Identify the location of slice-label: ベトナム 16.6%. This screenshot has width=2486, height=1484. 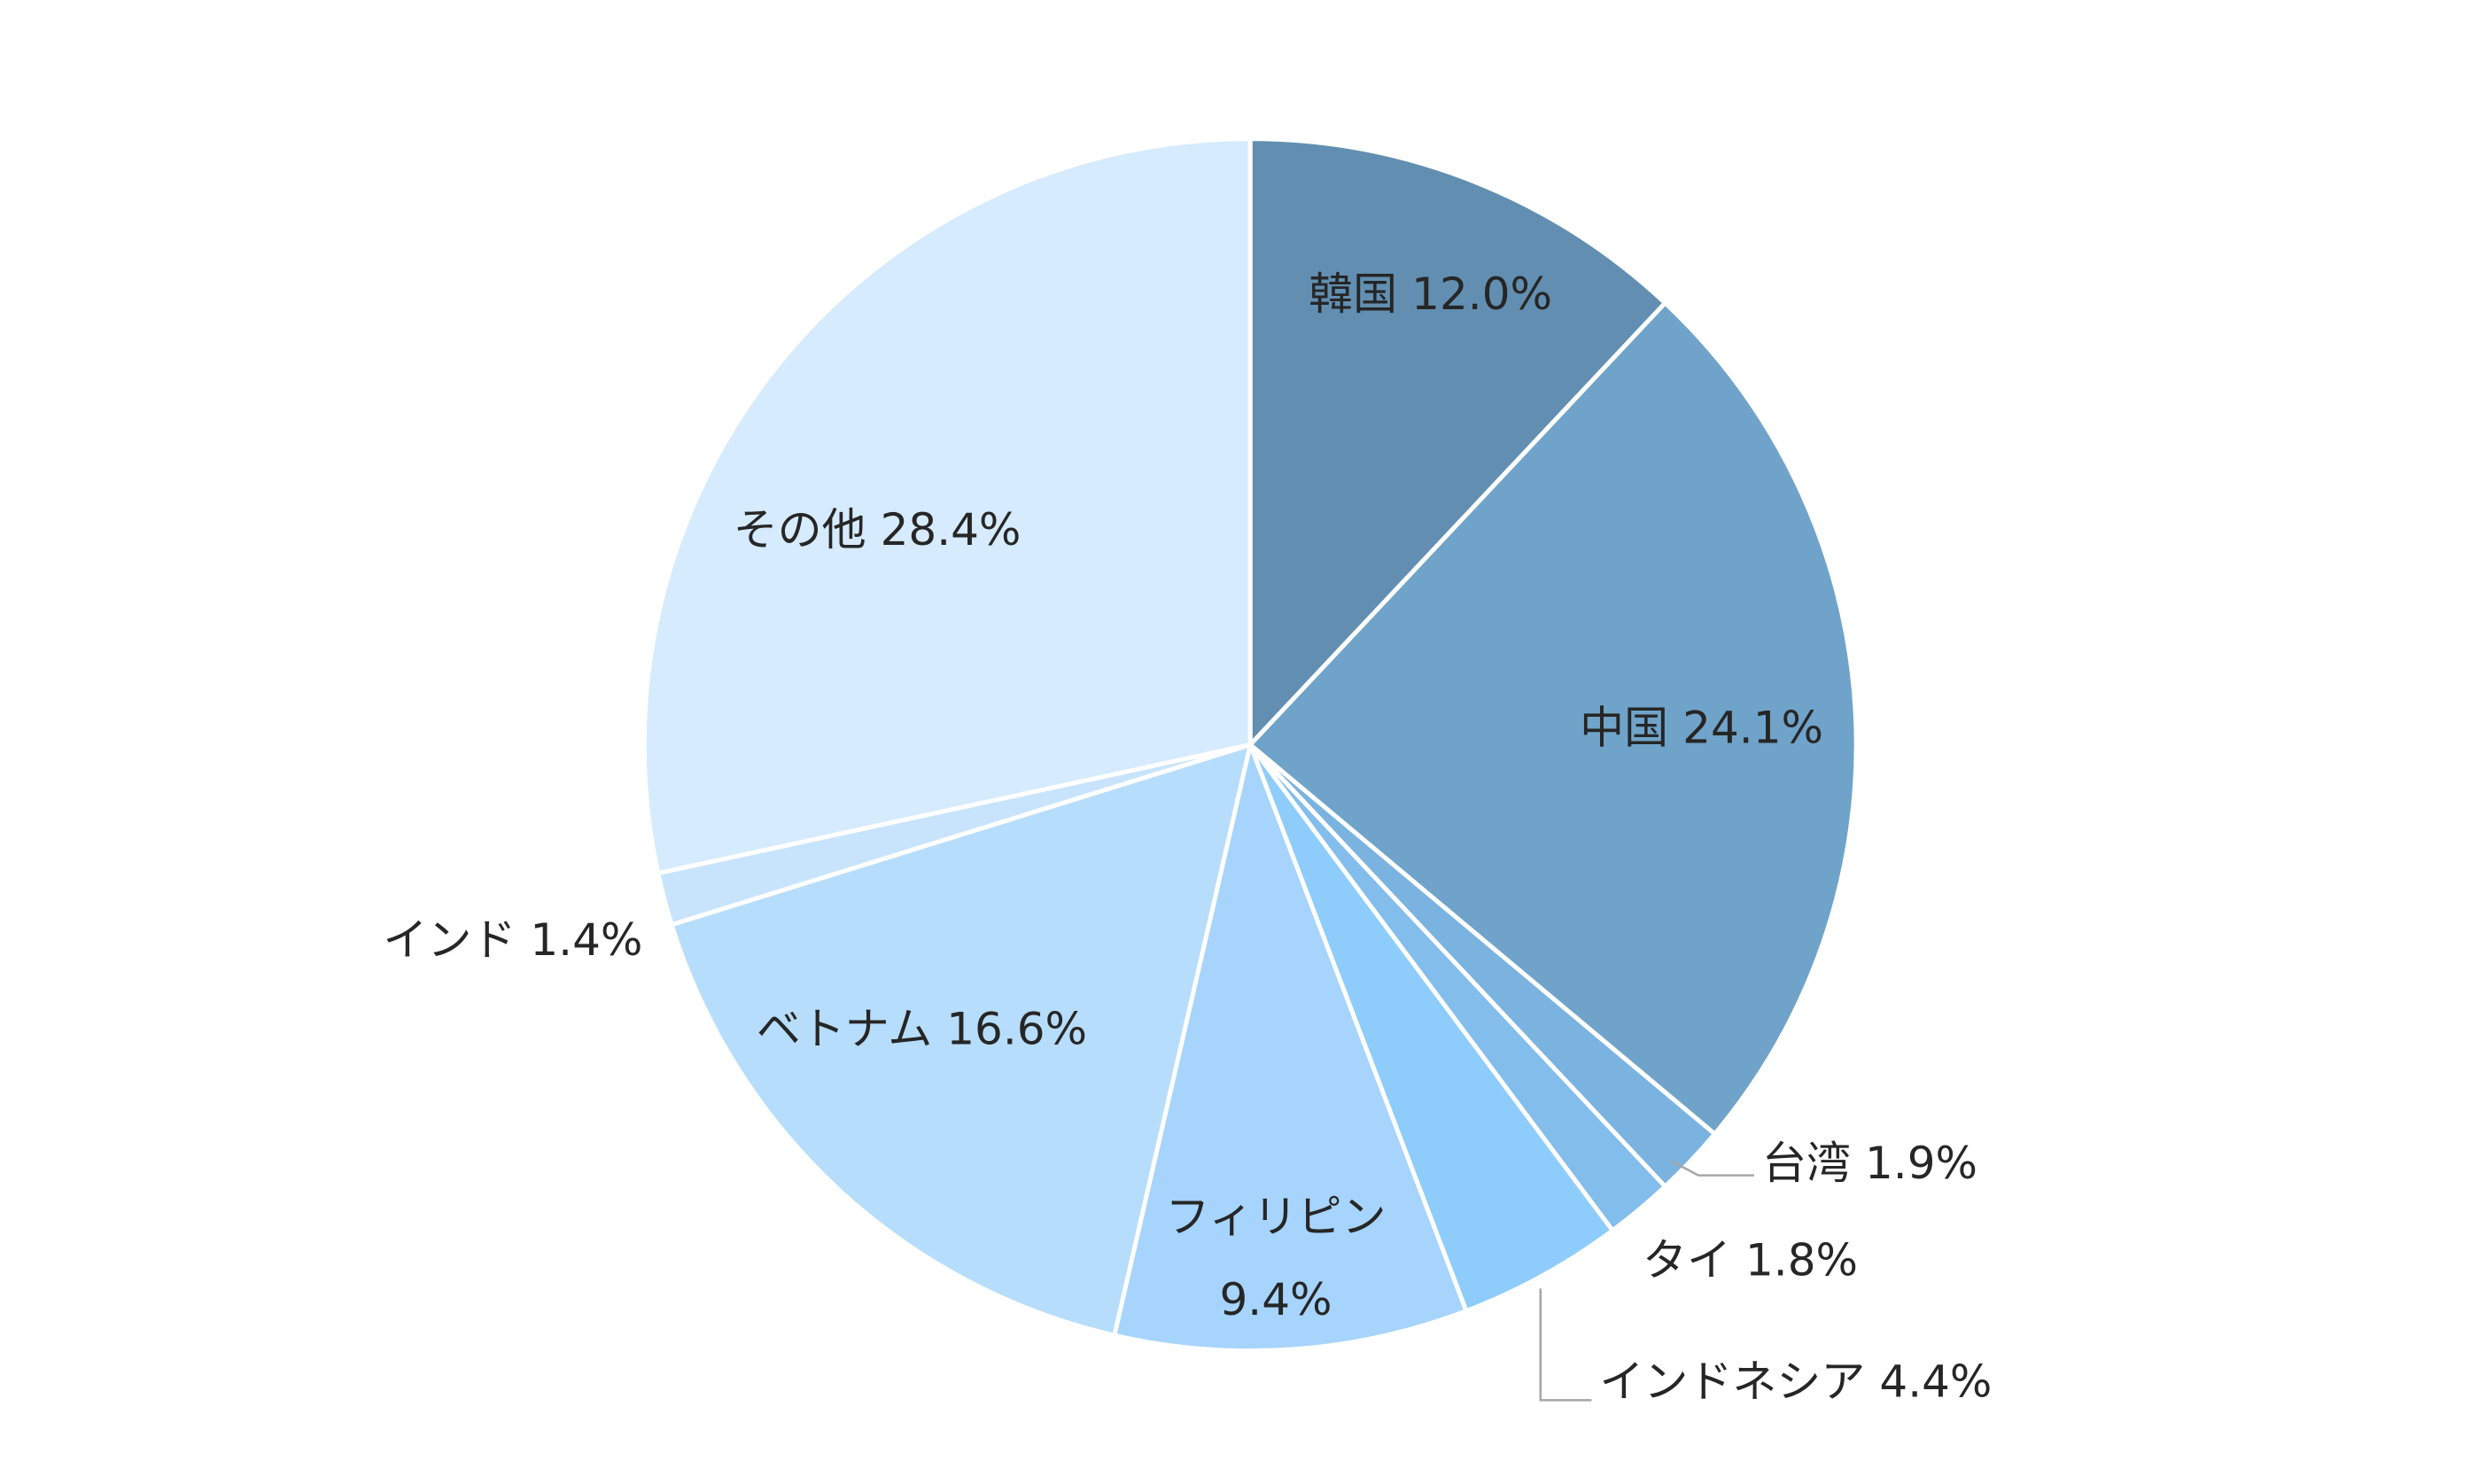
(922, 1028).